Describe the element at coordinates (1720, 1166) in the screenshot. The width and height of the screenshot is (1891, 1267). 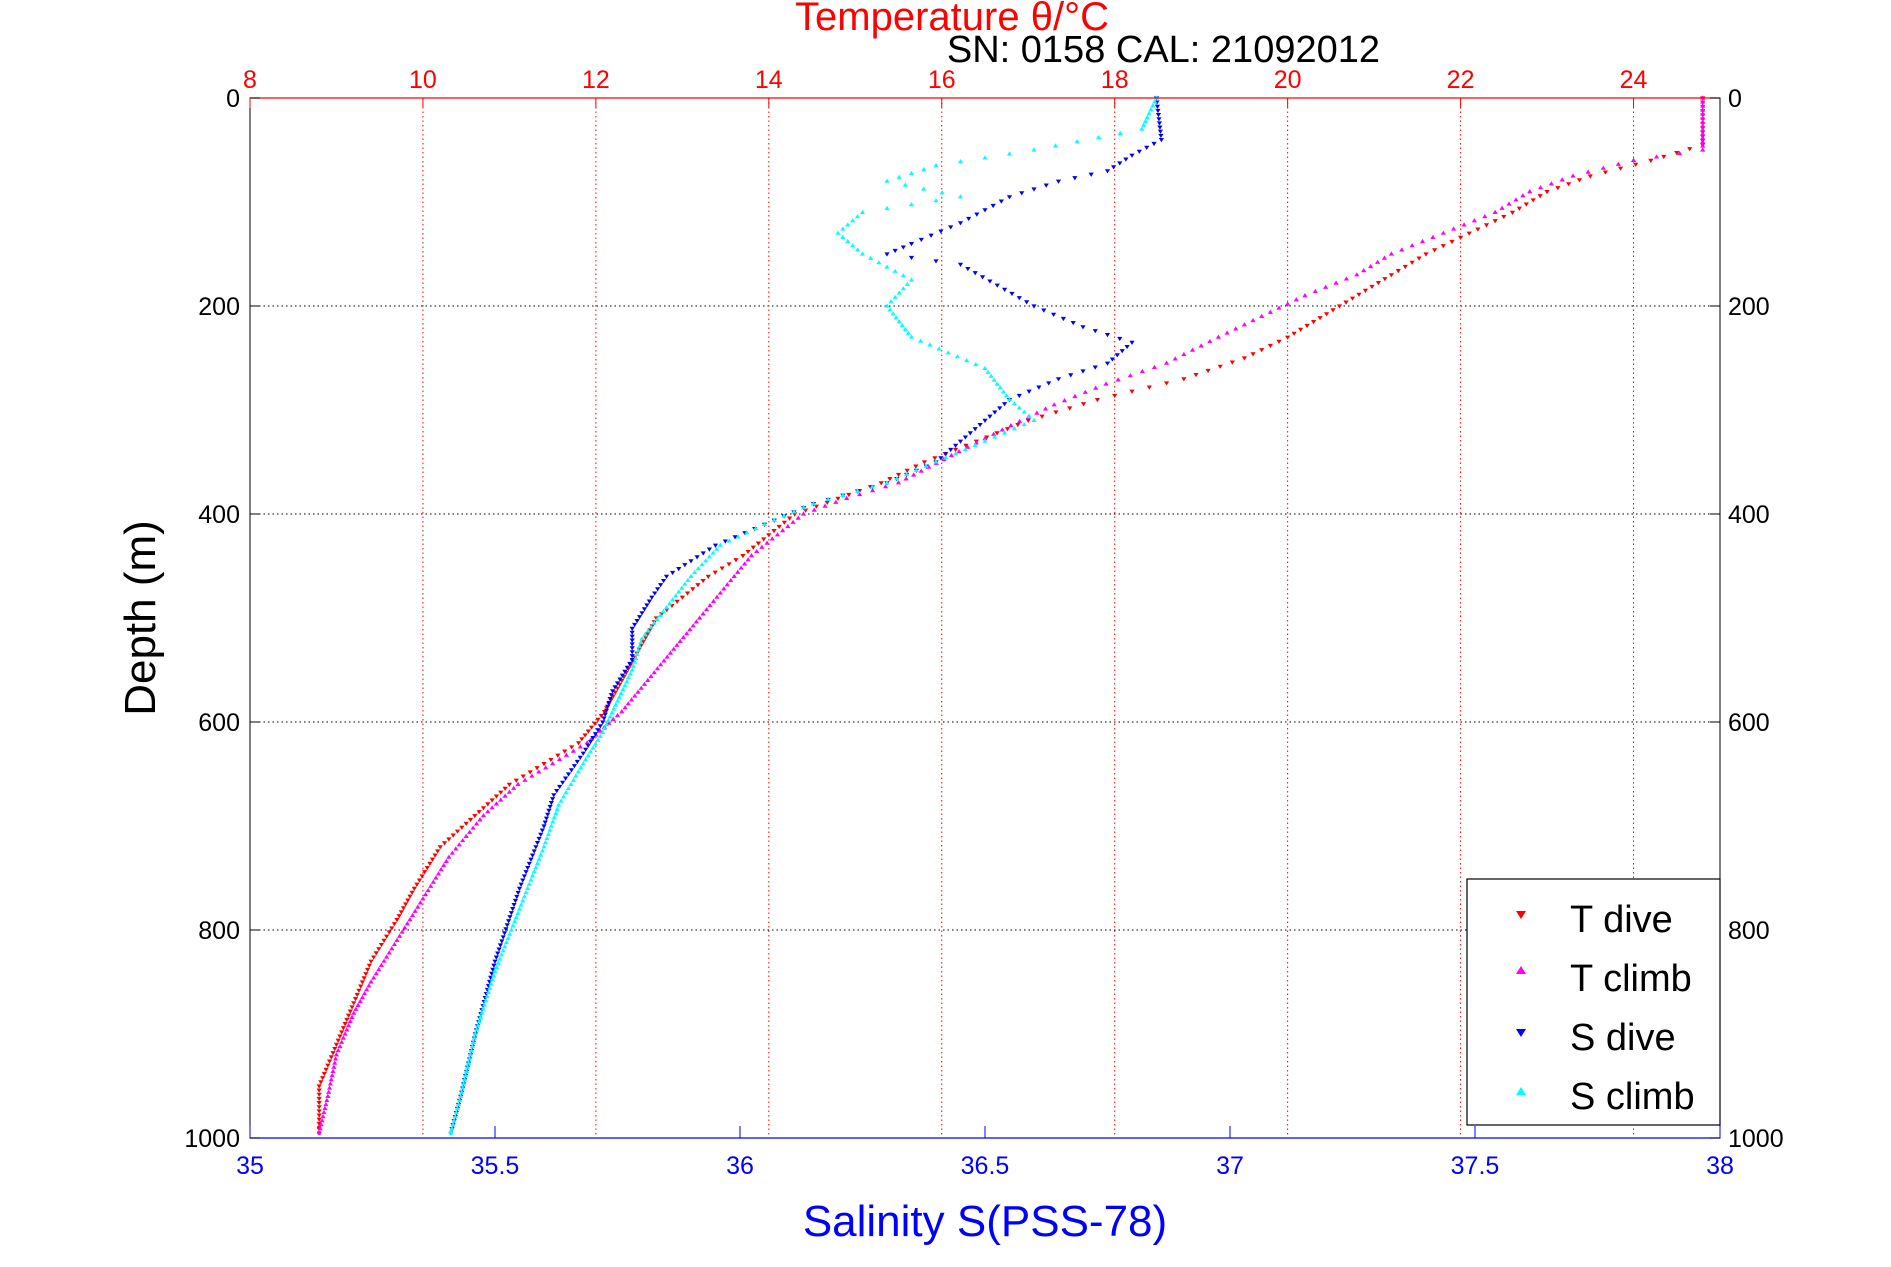
I see `x-bottom-tick-label: 38` at that location.